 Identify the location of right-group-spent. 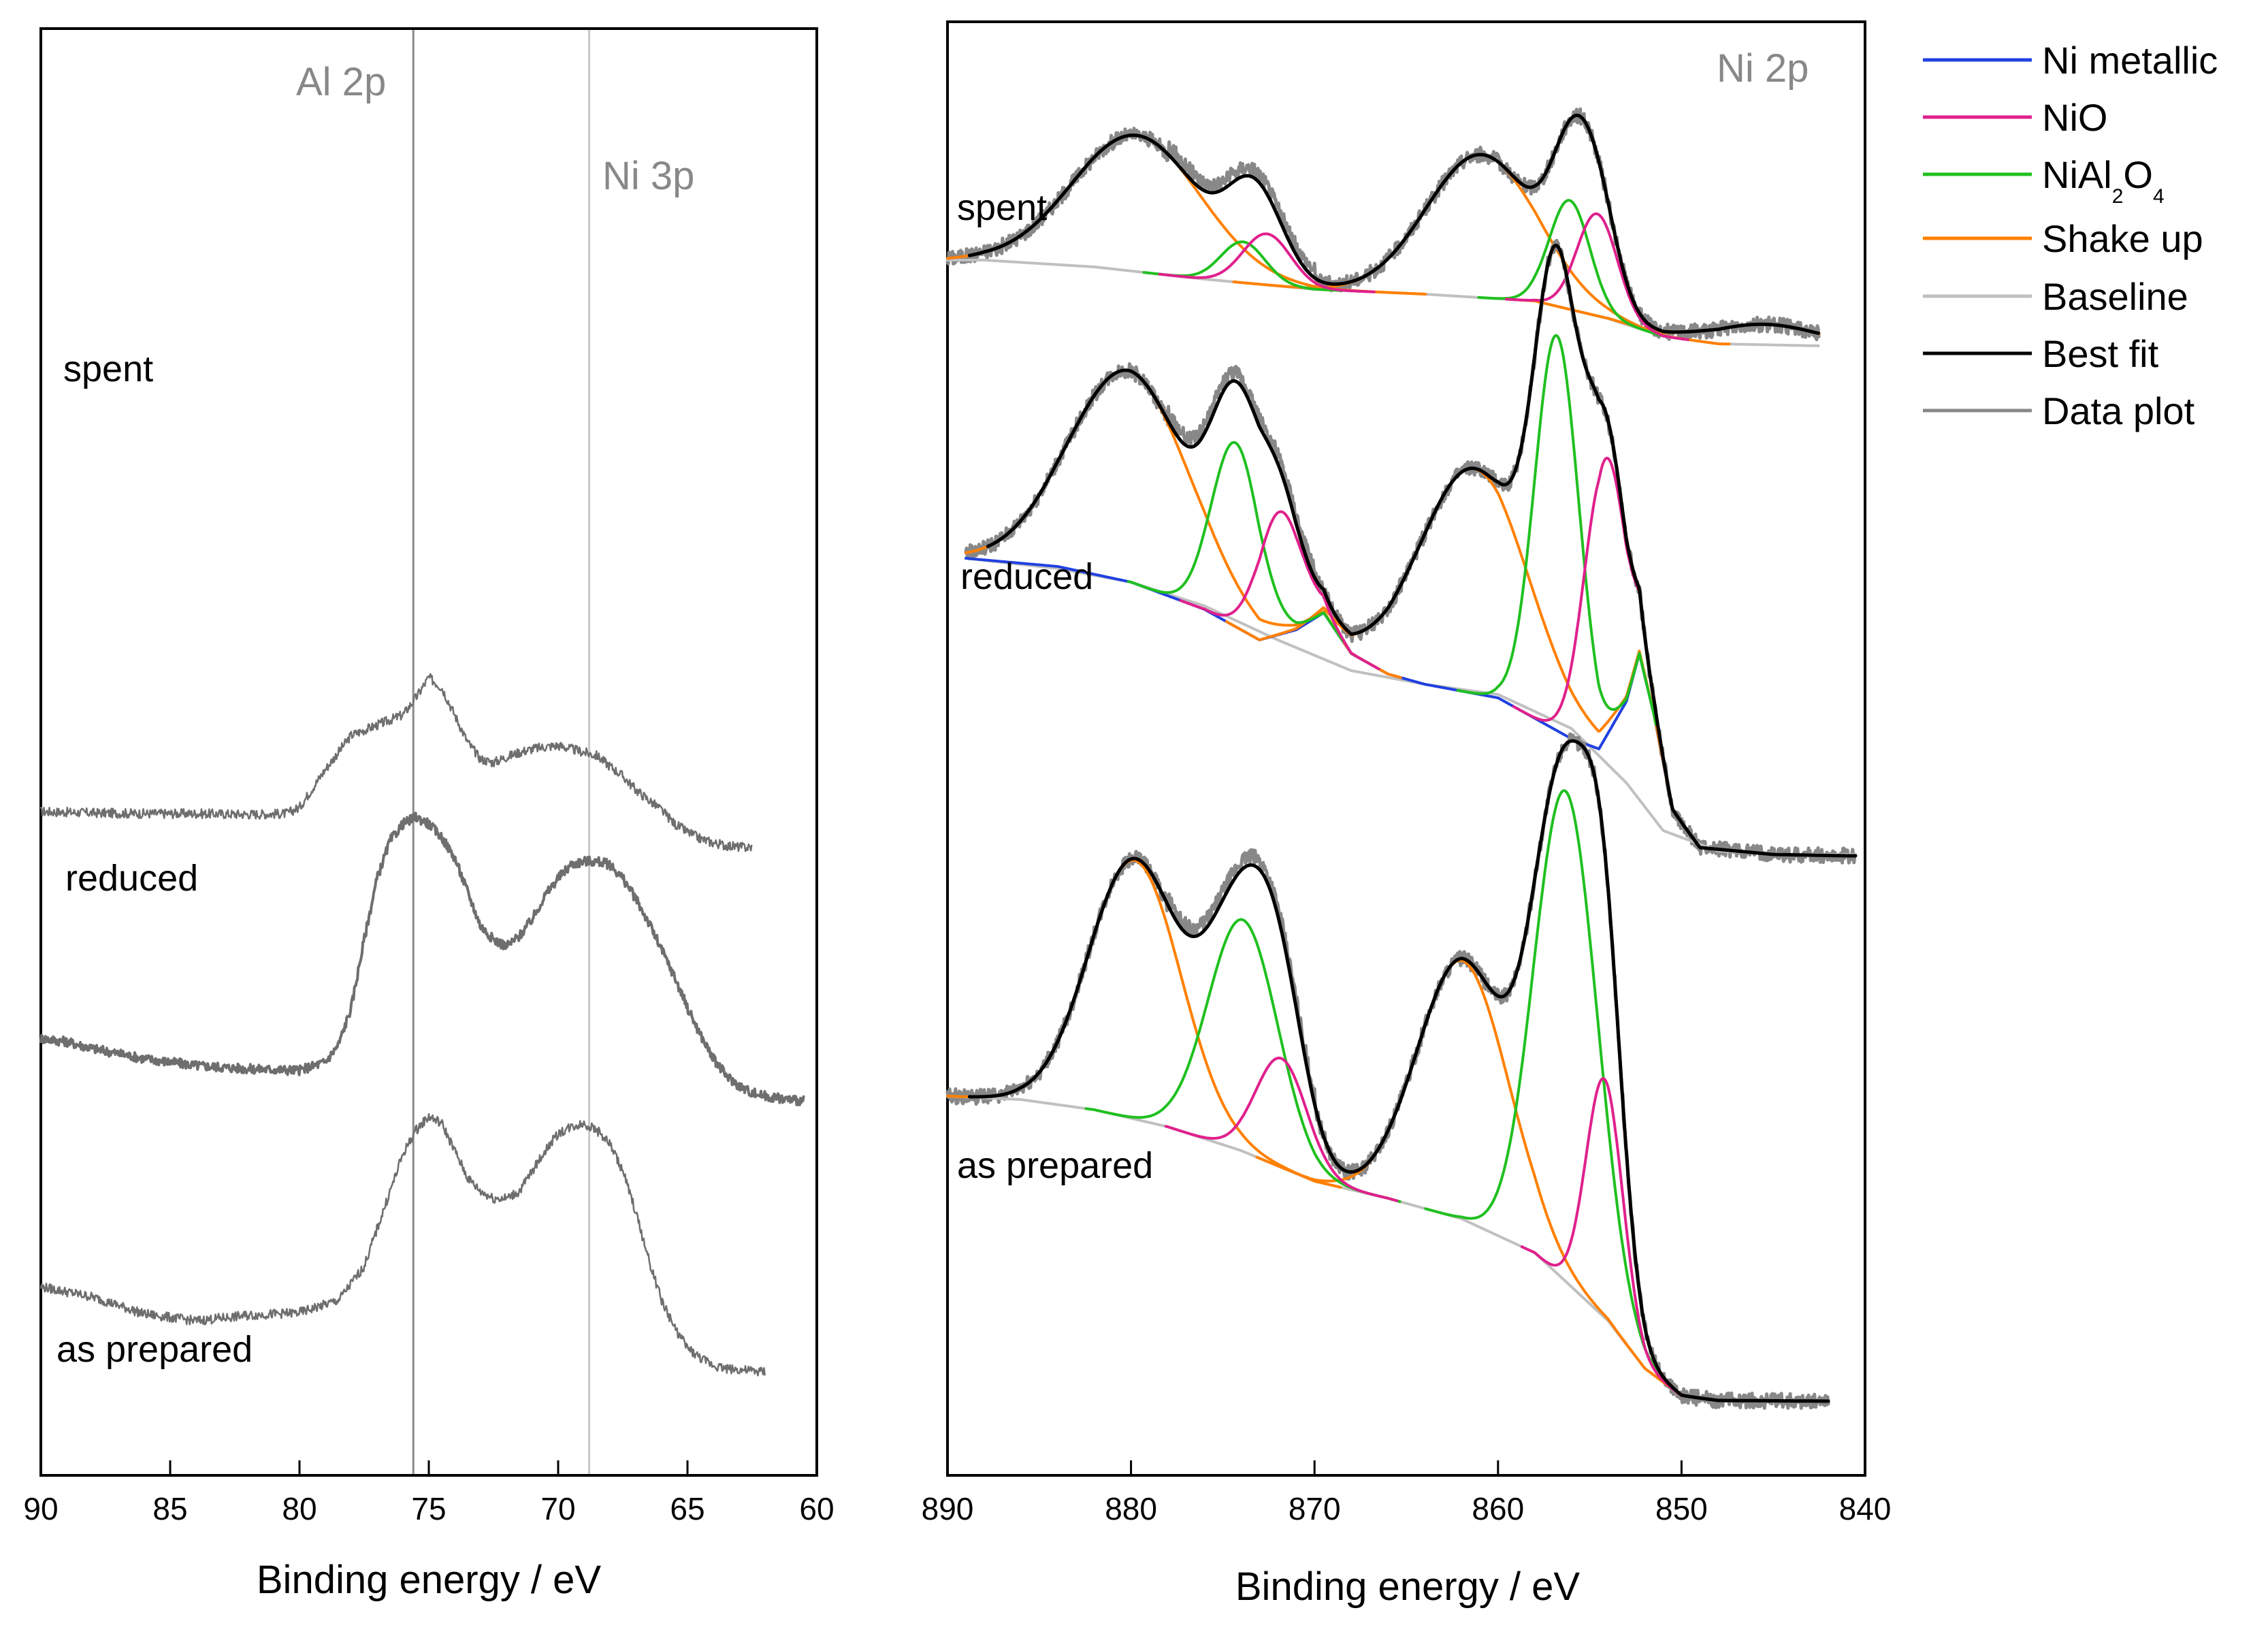
(1383, 227).